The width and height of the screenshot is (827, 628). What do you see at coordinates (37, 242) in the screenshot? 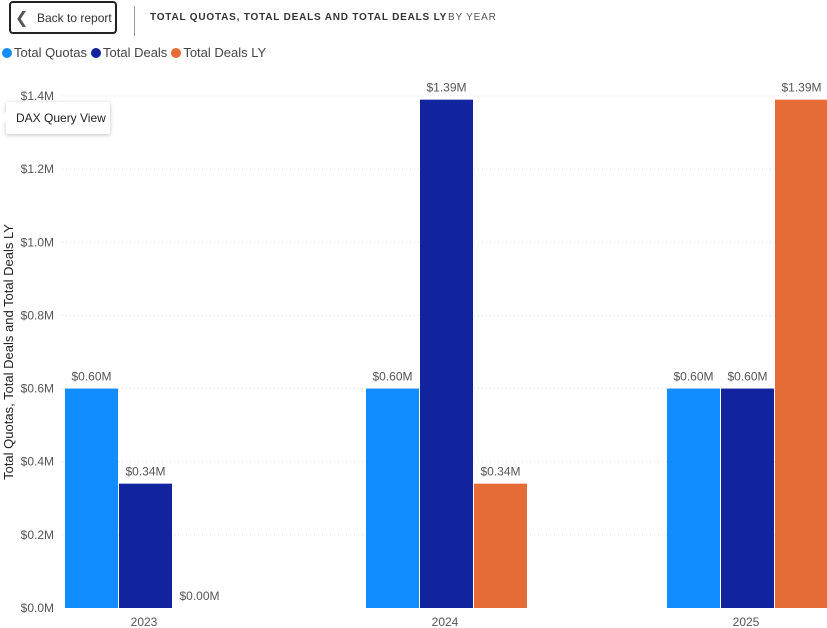
I see `y-tick-label: $1.0M` at bounding box center [37, 242].